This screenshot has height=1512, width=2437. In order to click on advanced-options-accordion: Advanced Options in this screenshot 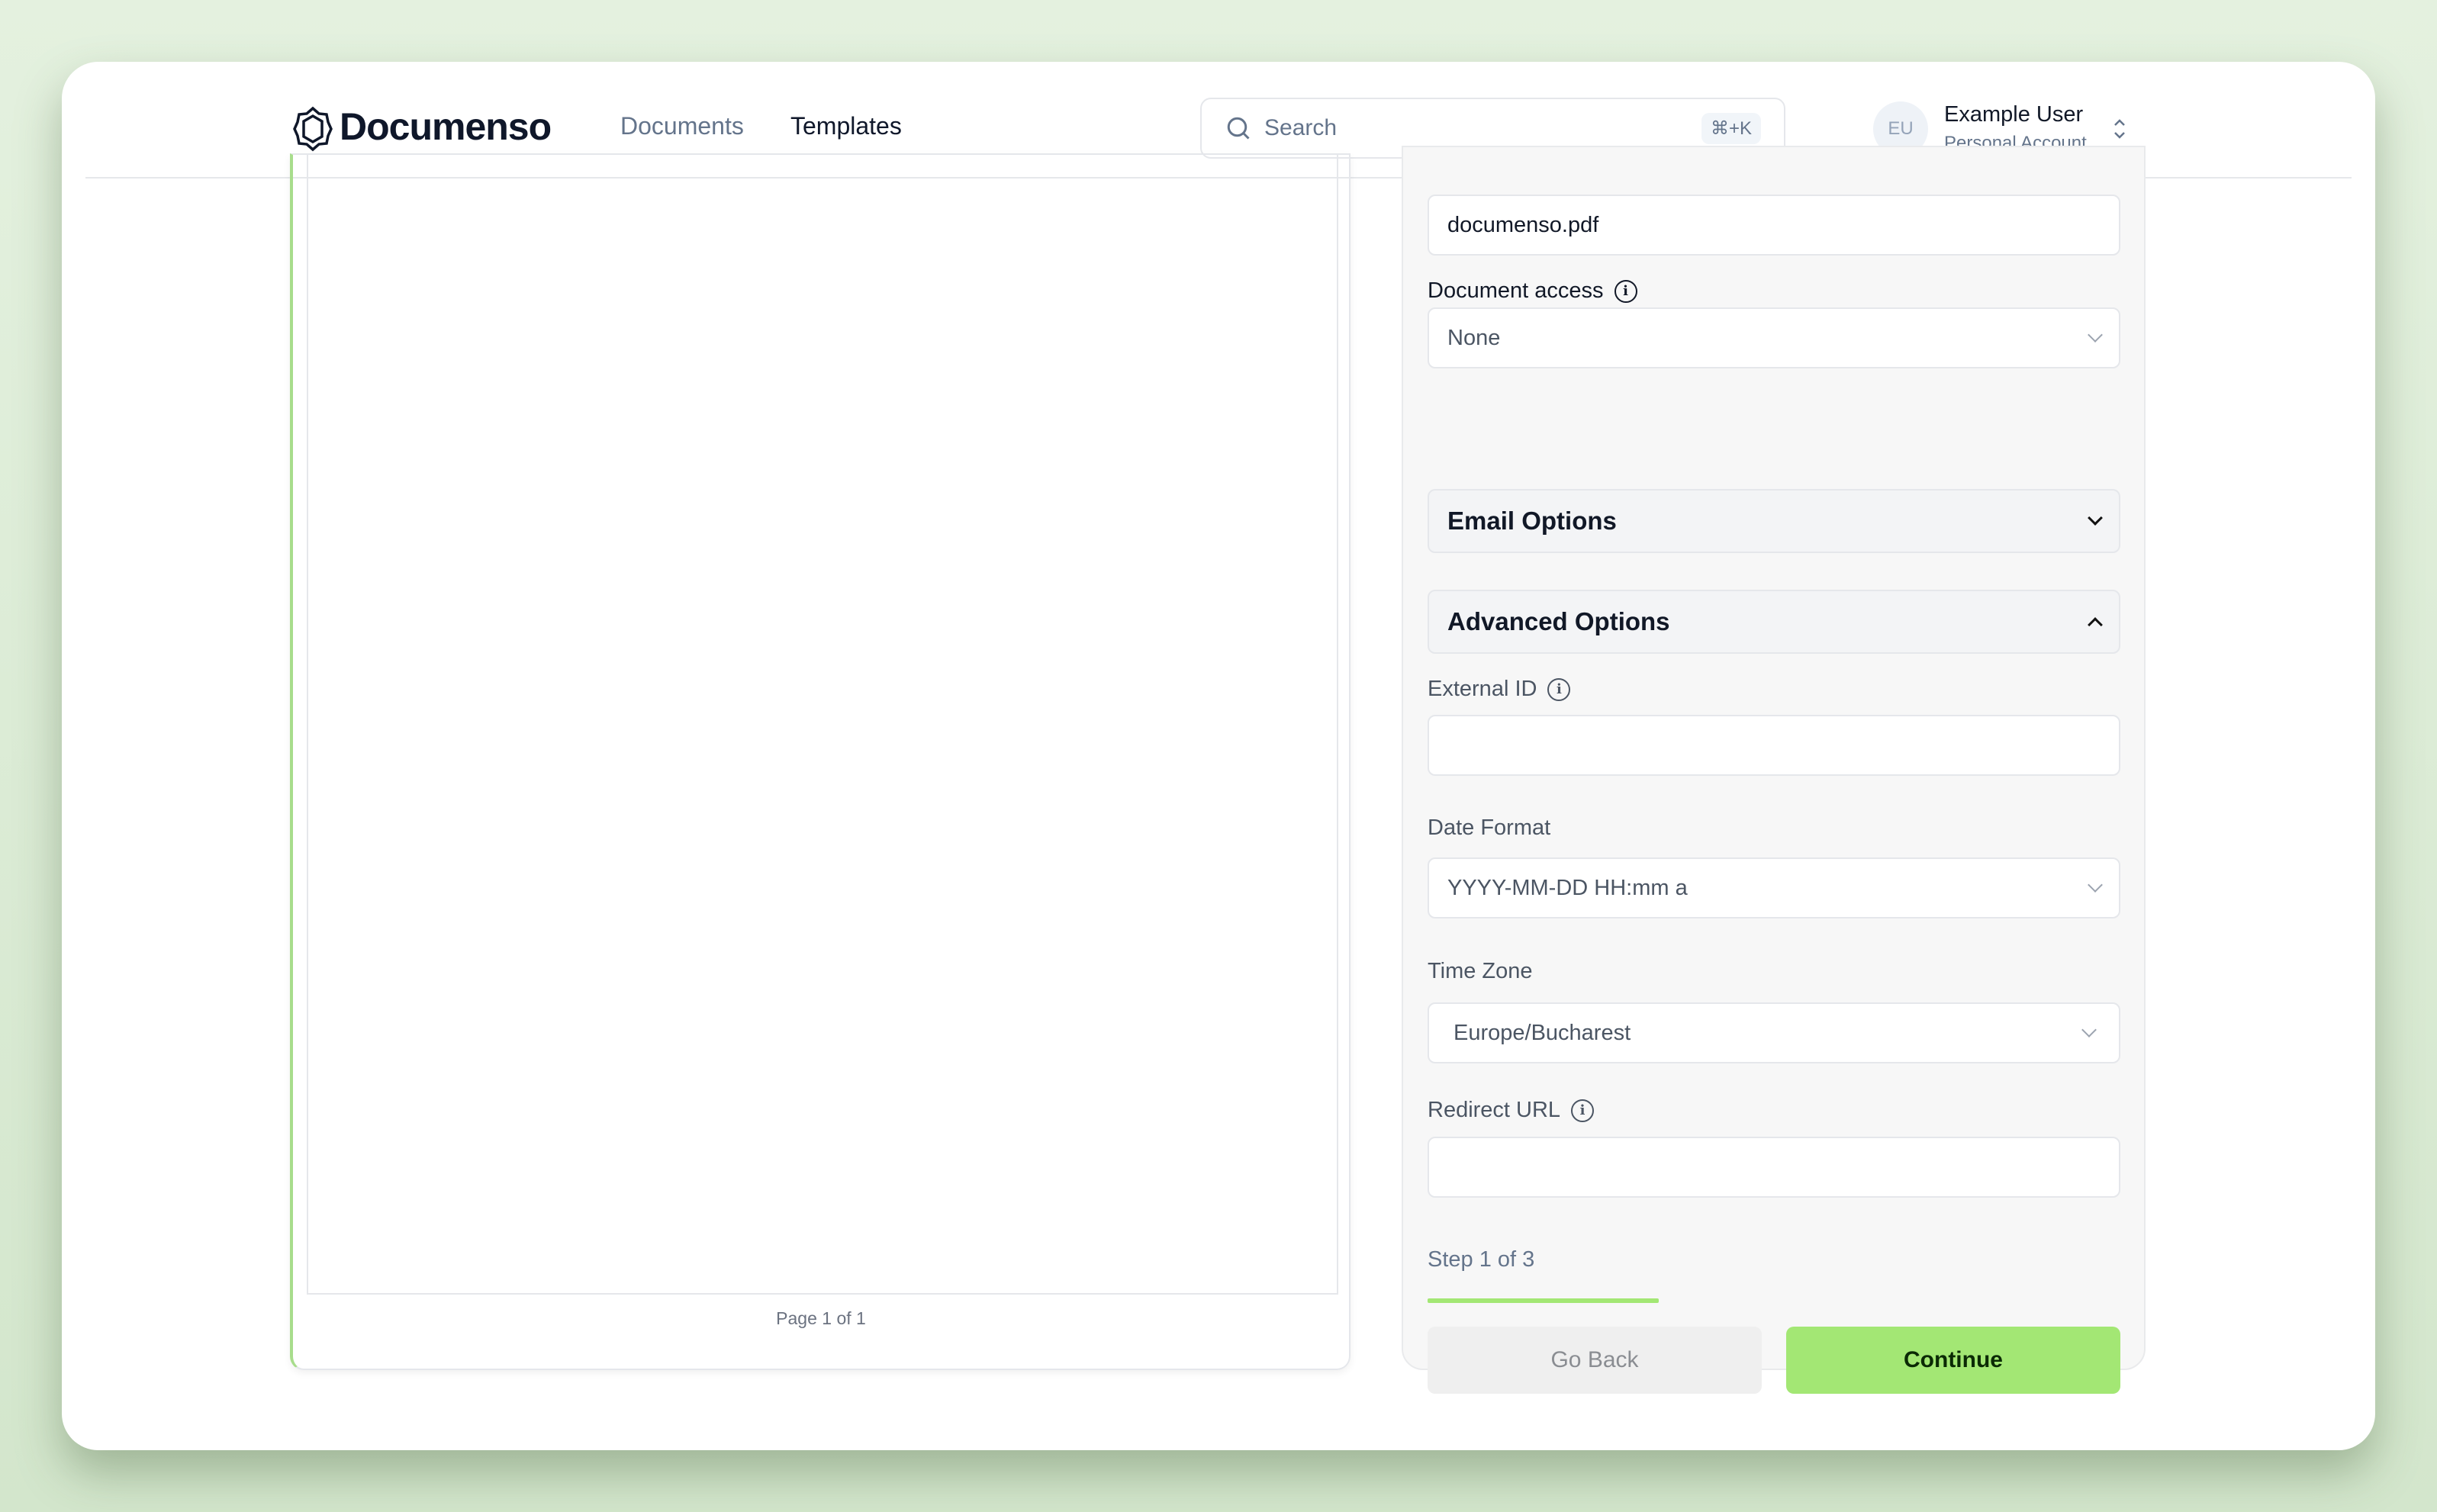, I will do `click(1774, 622)`.